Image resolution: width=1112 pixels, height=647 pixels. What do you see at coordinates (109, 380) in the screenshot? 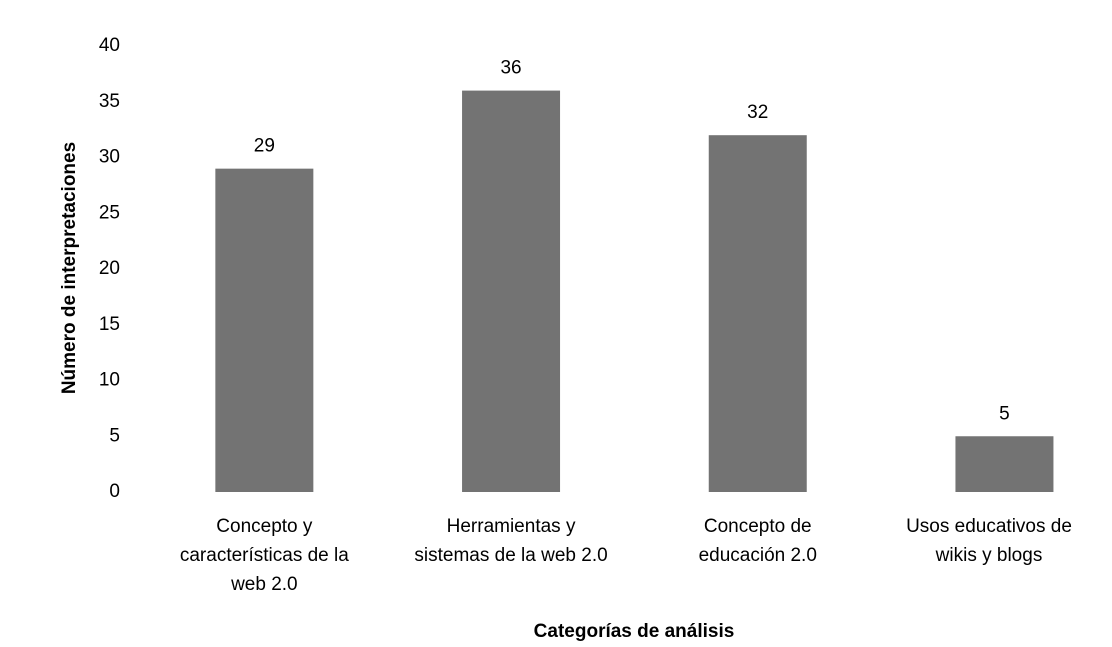
I see `y-tick-label: 10` at bounding box center [109, 380].